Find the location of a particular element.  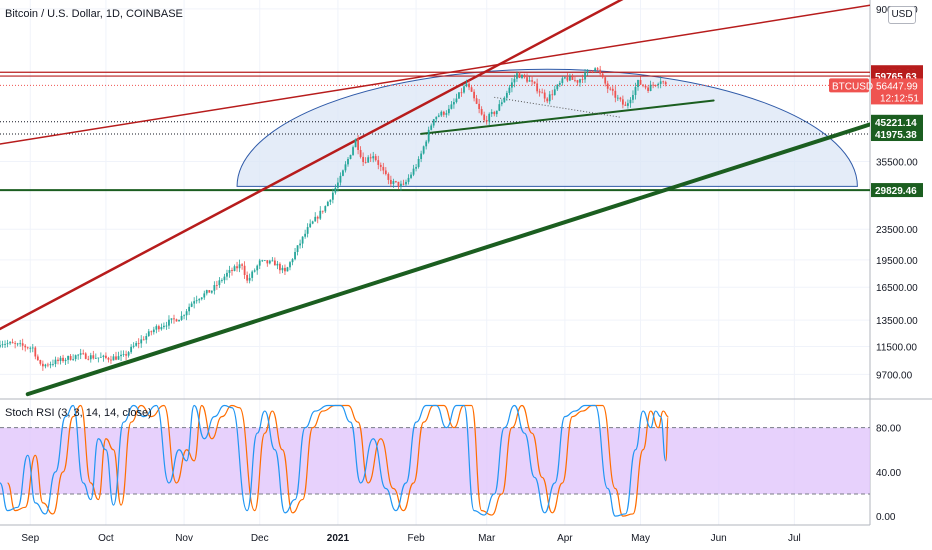

rsi-tick-label: 40.00 is located at coordinates (888, 473).